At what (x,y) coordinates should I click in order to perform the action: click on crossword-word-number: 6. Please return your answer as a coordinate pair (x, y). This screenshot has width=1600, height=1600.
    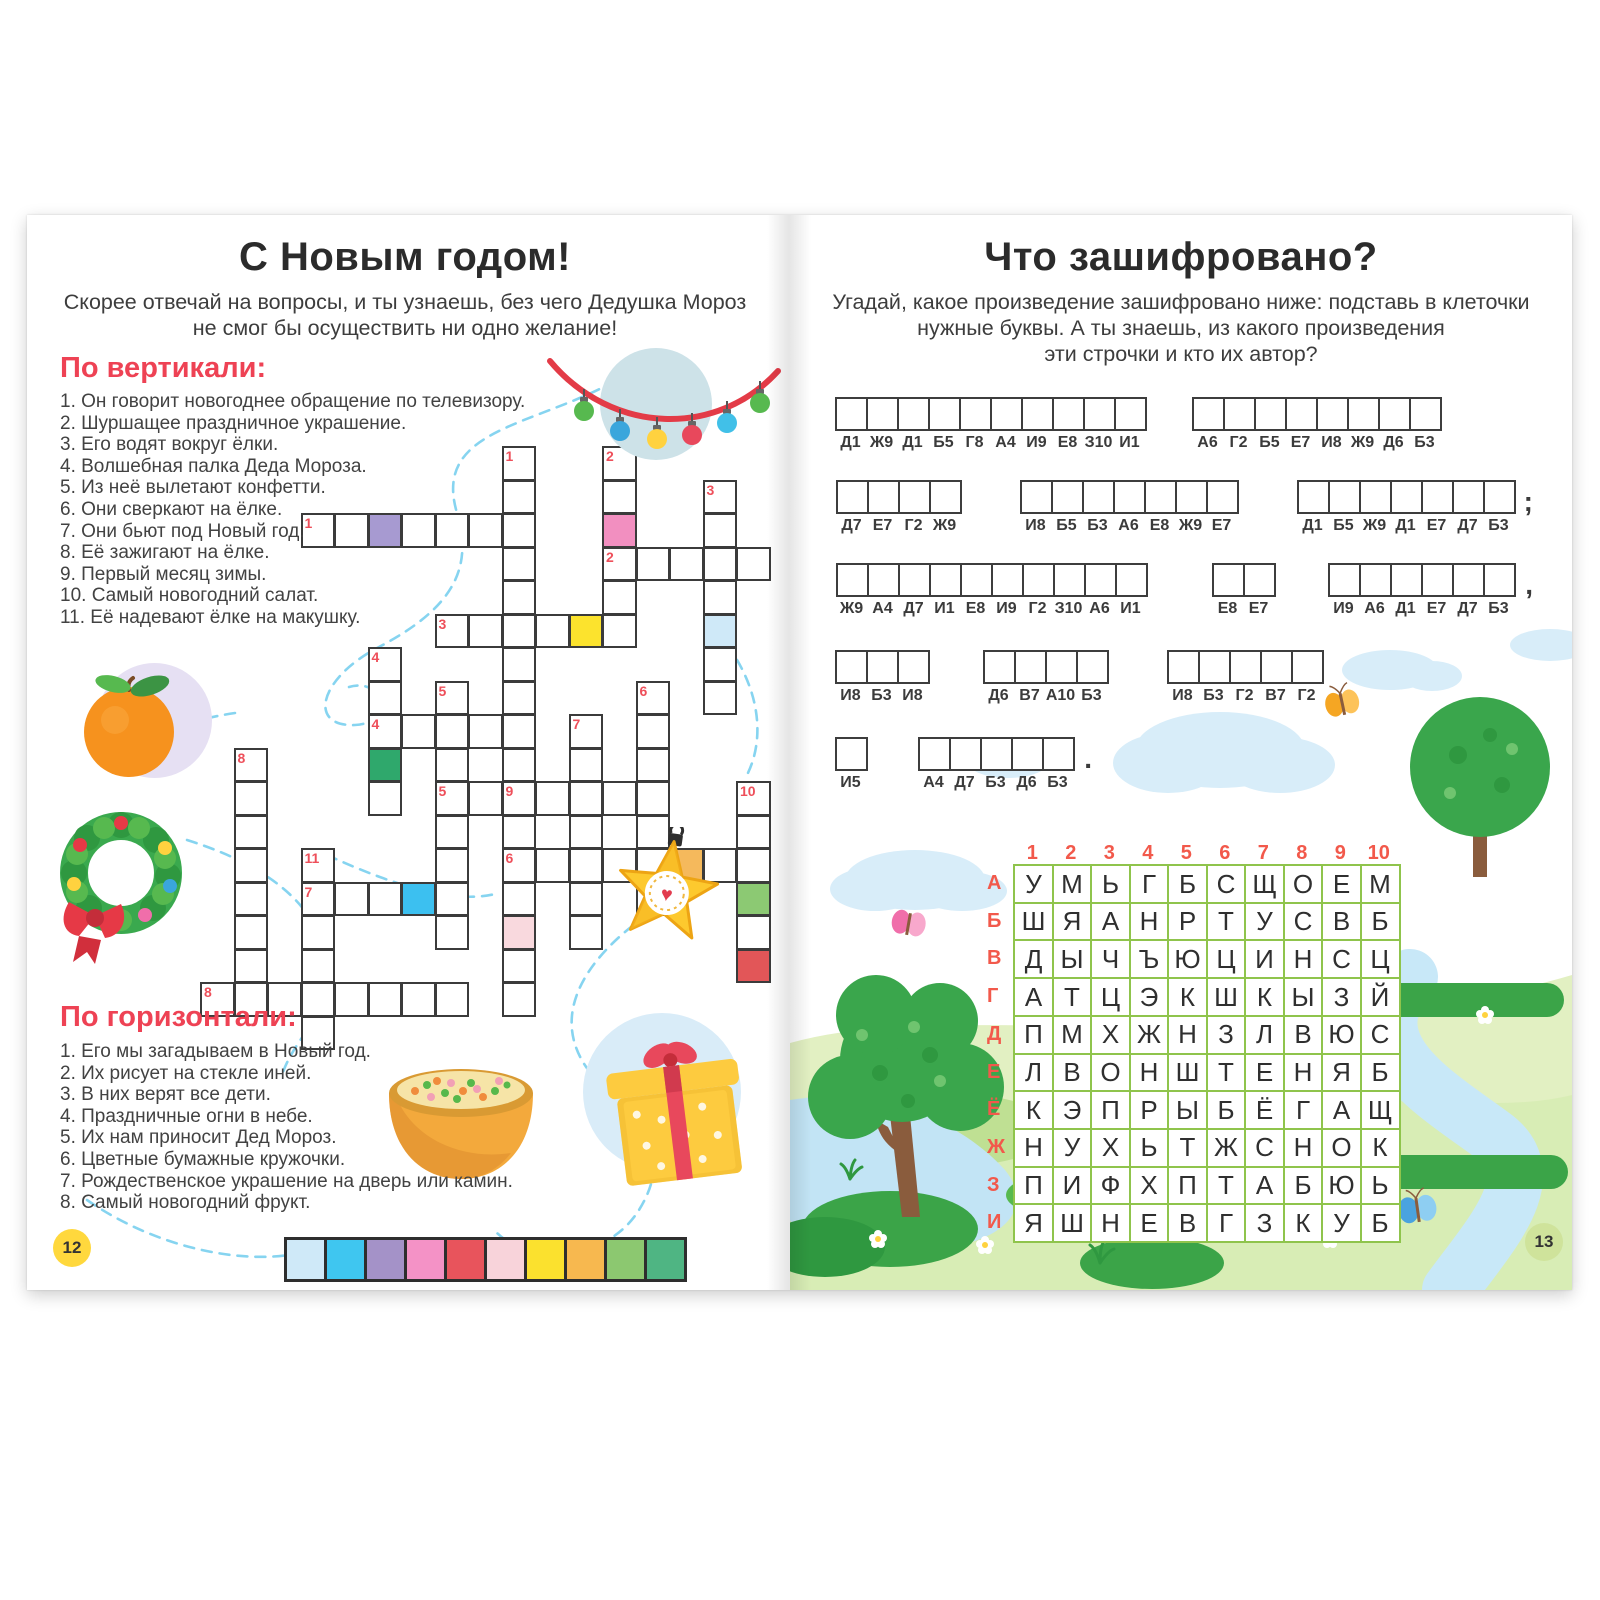
    Looking at the image, I should click on (509, 858).